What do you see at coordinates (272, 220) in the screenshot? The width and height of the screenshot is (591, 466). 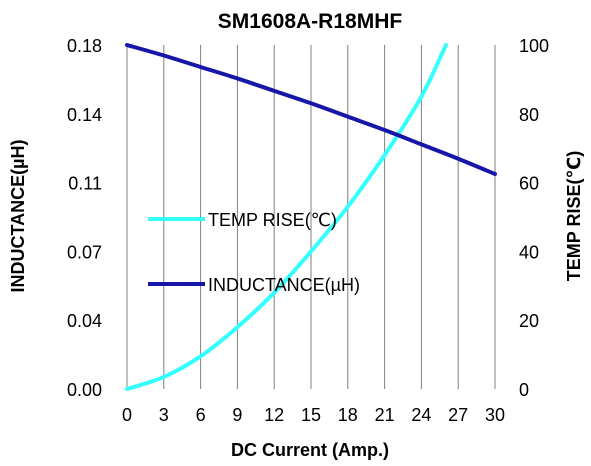 I see `legend-label-temp-rise: TEMP RISE(℃)` at bounding box center [272, 220].